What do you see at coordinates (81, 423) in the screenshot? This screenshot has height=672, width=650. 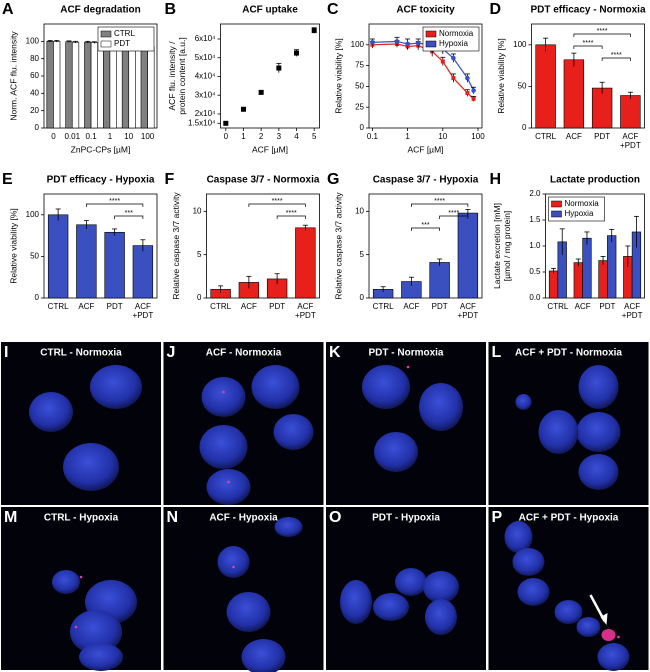 I see `micrograph: I CTRL - Normoxia` at bounding box center [81, 423].